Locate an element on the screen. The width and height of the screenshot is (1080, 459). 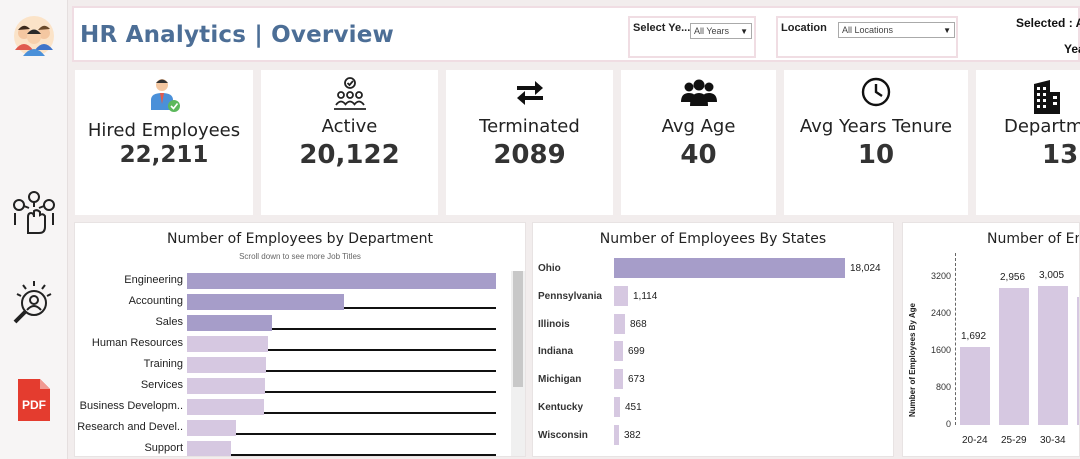
kpi-value: 10 is located at coordinates (876, 155).